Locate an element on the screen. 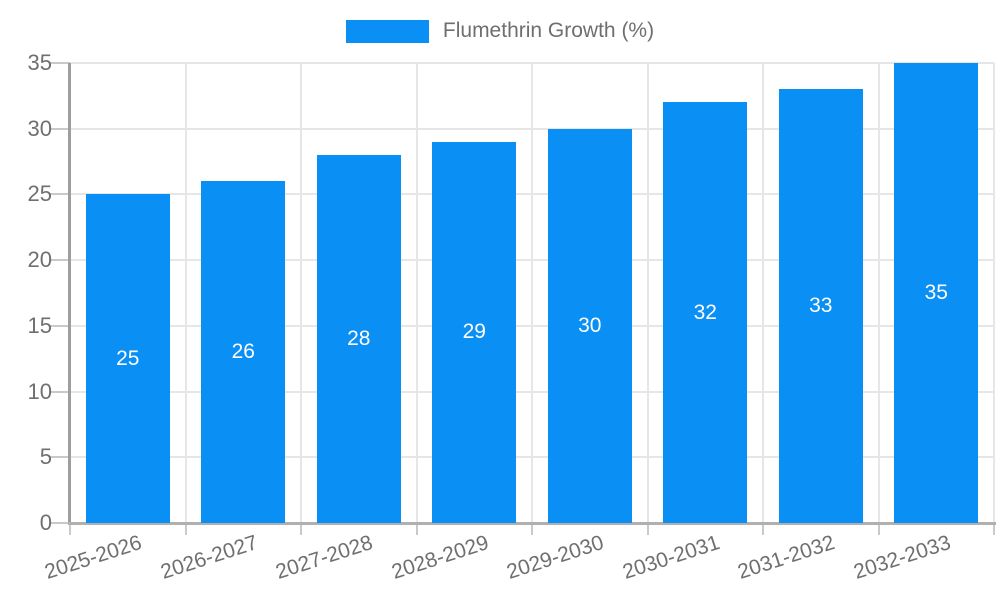 This screenshot has height=600, width=1000. y-tick-label: 20 is located at coordinates (39, 260).